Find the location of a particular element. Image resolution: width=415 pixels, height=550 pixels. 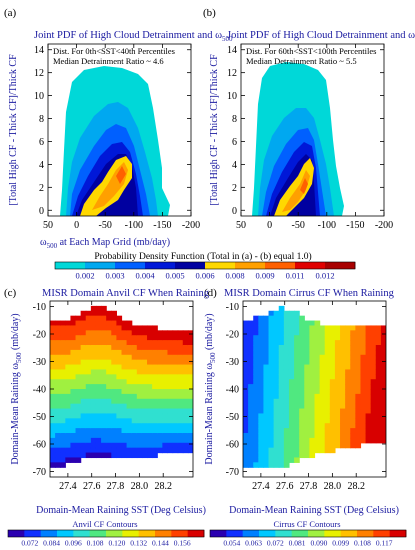

colorbar-tick-label: 0.090 is located at coordinates (318, 543).